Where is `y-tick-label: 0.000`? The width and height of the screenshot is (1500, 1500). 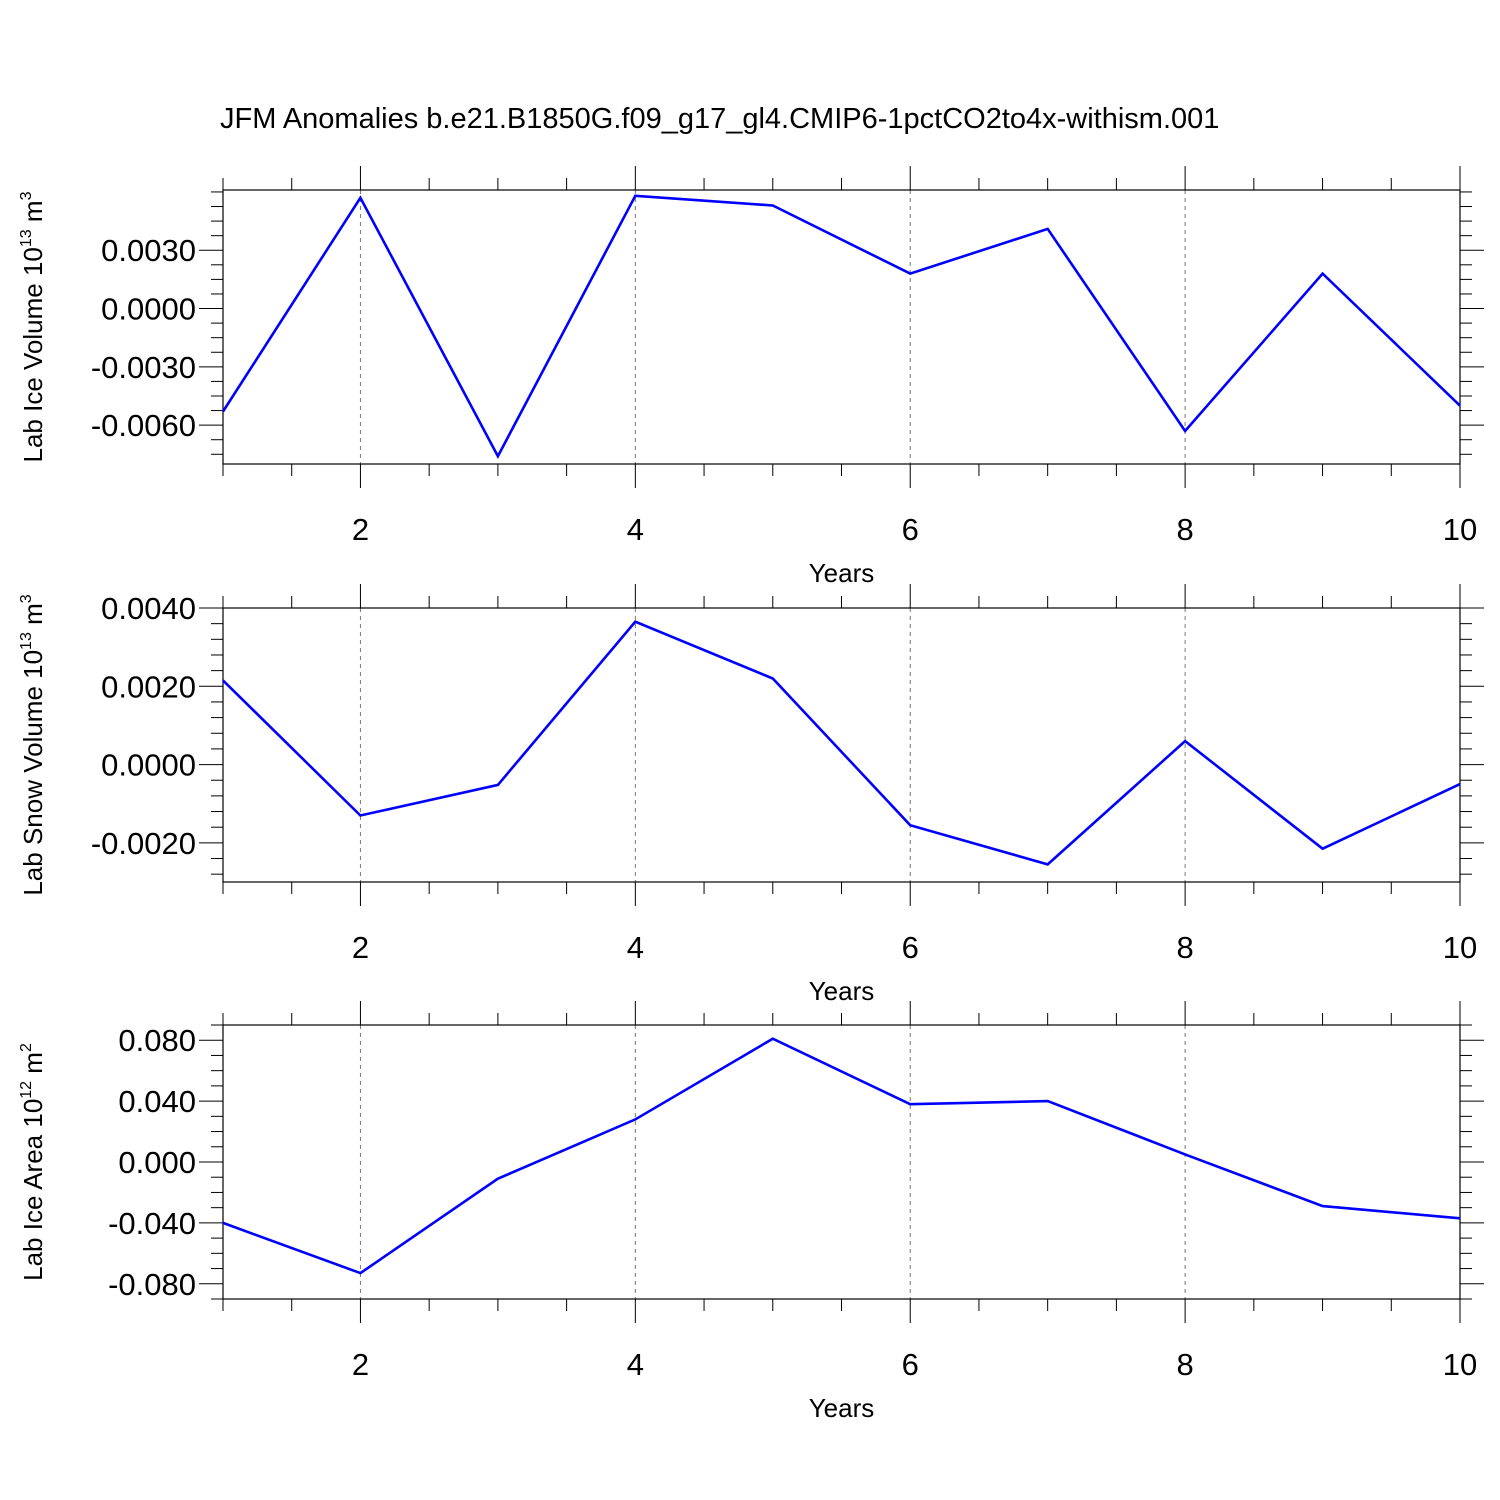
y-tick-label: 0.000 is located at coordinates (157, 1162).